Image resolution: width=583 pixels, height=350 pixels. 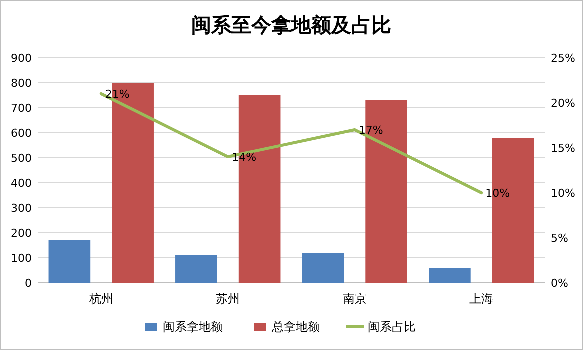 What do you see at coordinates (292, 25) in the screenshot?
I see `chart-title: 闽系至今拿地额及占比` at bounding box center [292, 25].